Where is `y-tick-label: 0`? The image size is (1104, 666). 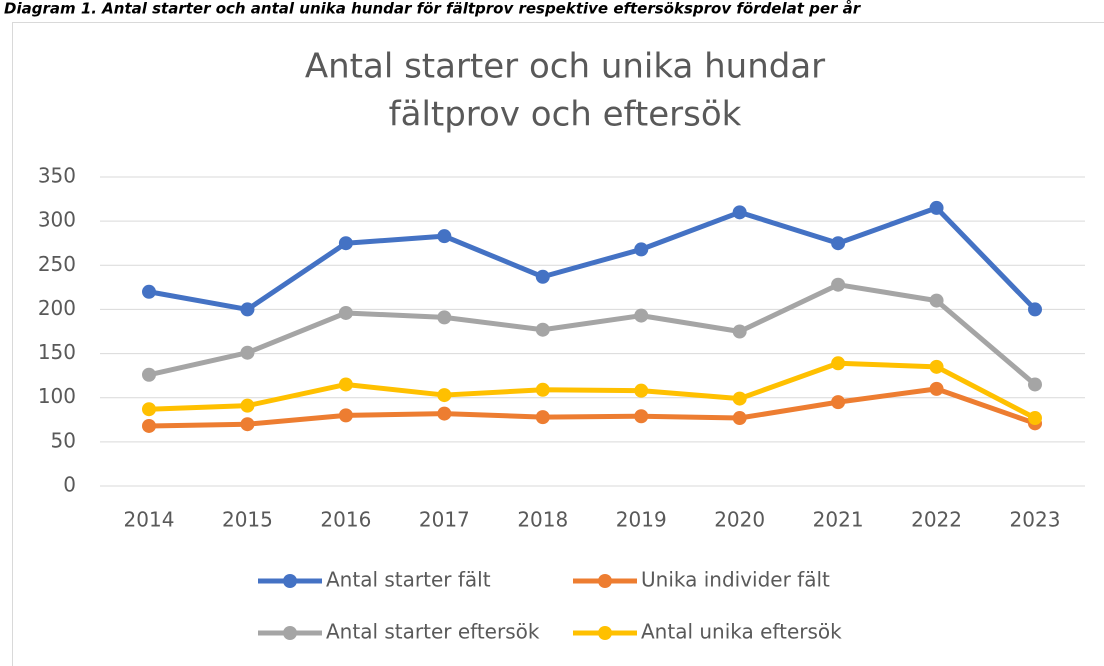
y-tick-label: 0 is located at coordinates (69, 485).